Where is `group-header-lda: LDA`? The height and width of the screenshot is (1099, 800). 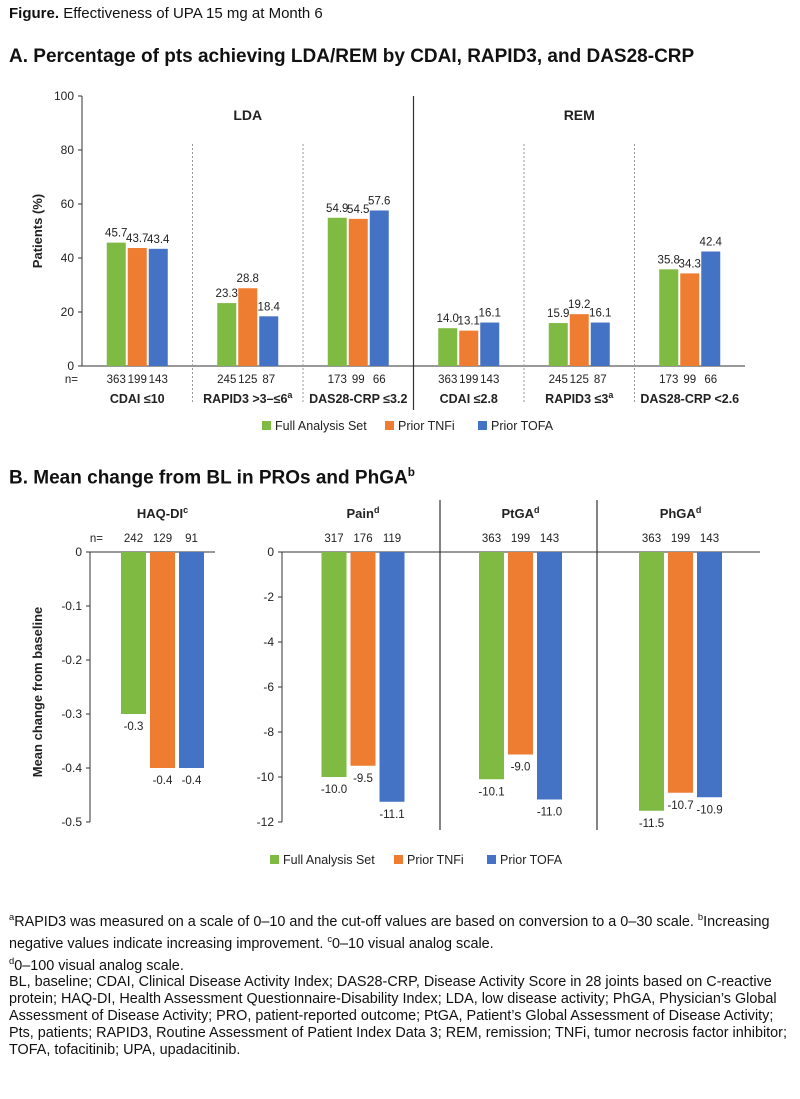
group-header-lda: LDA is located at coordinates (247, 115).